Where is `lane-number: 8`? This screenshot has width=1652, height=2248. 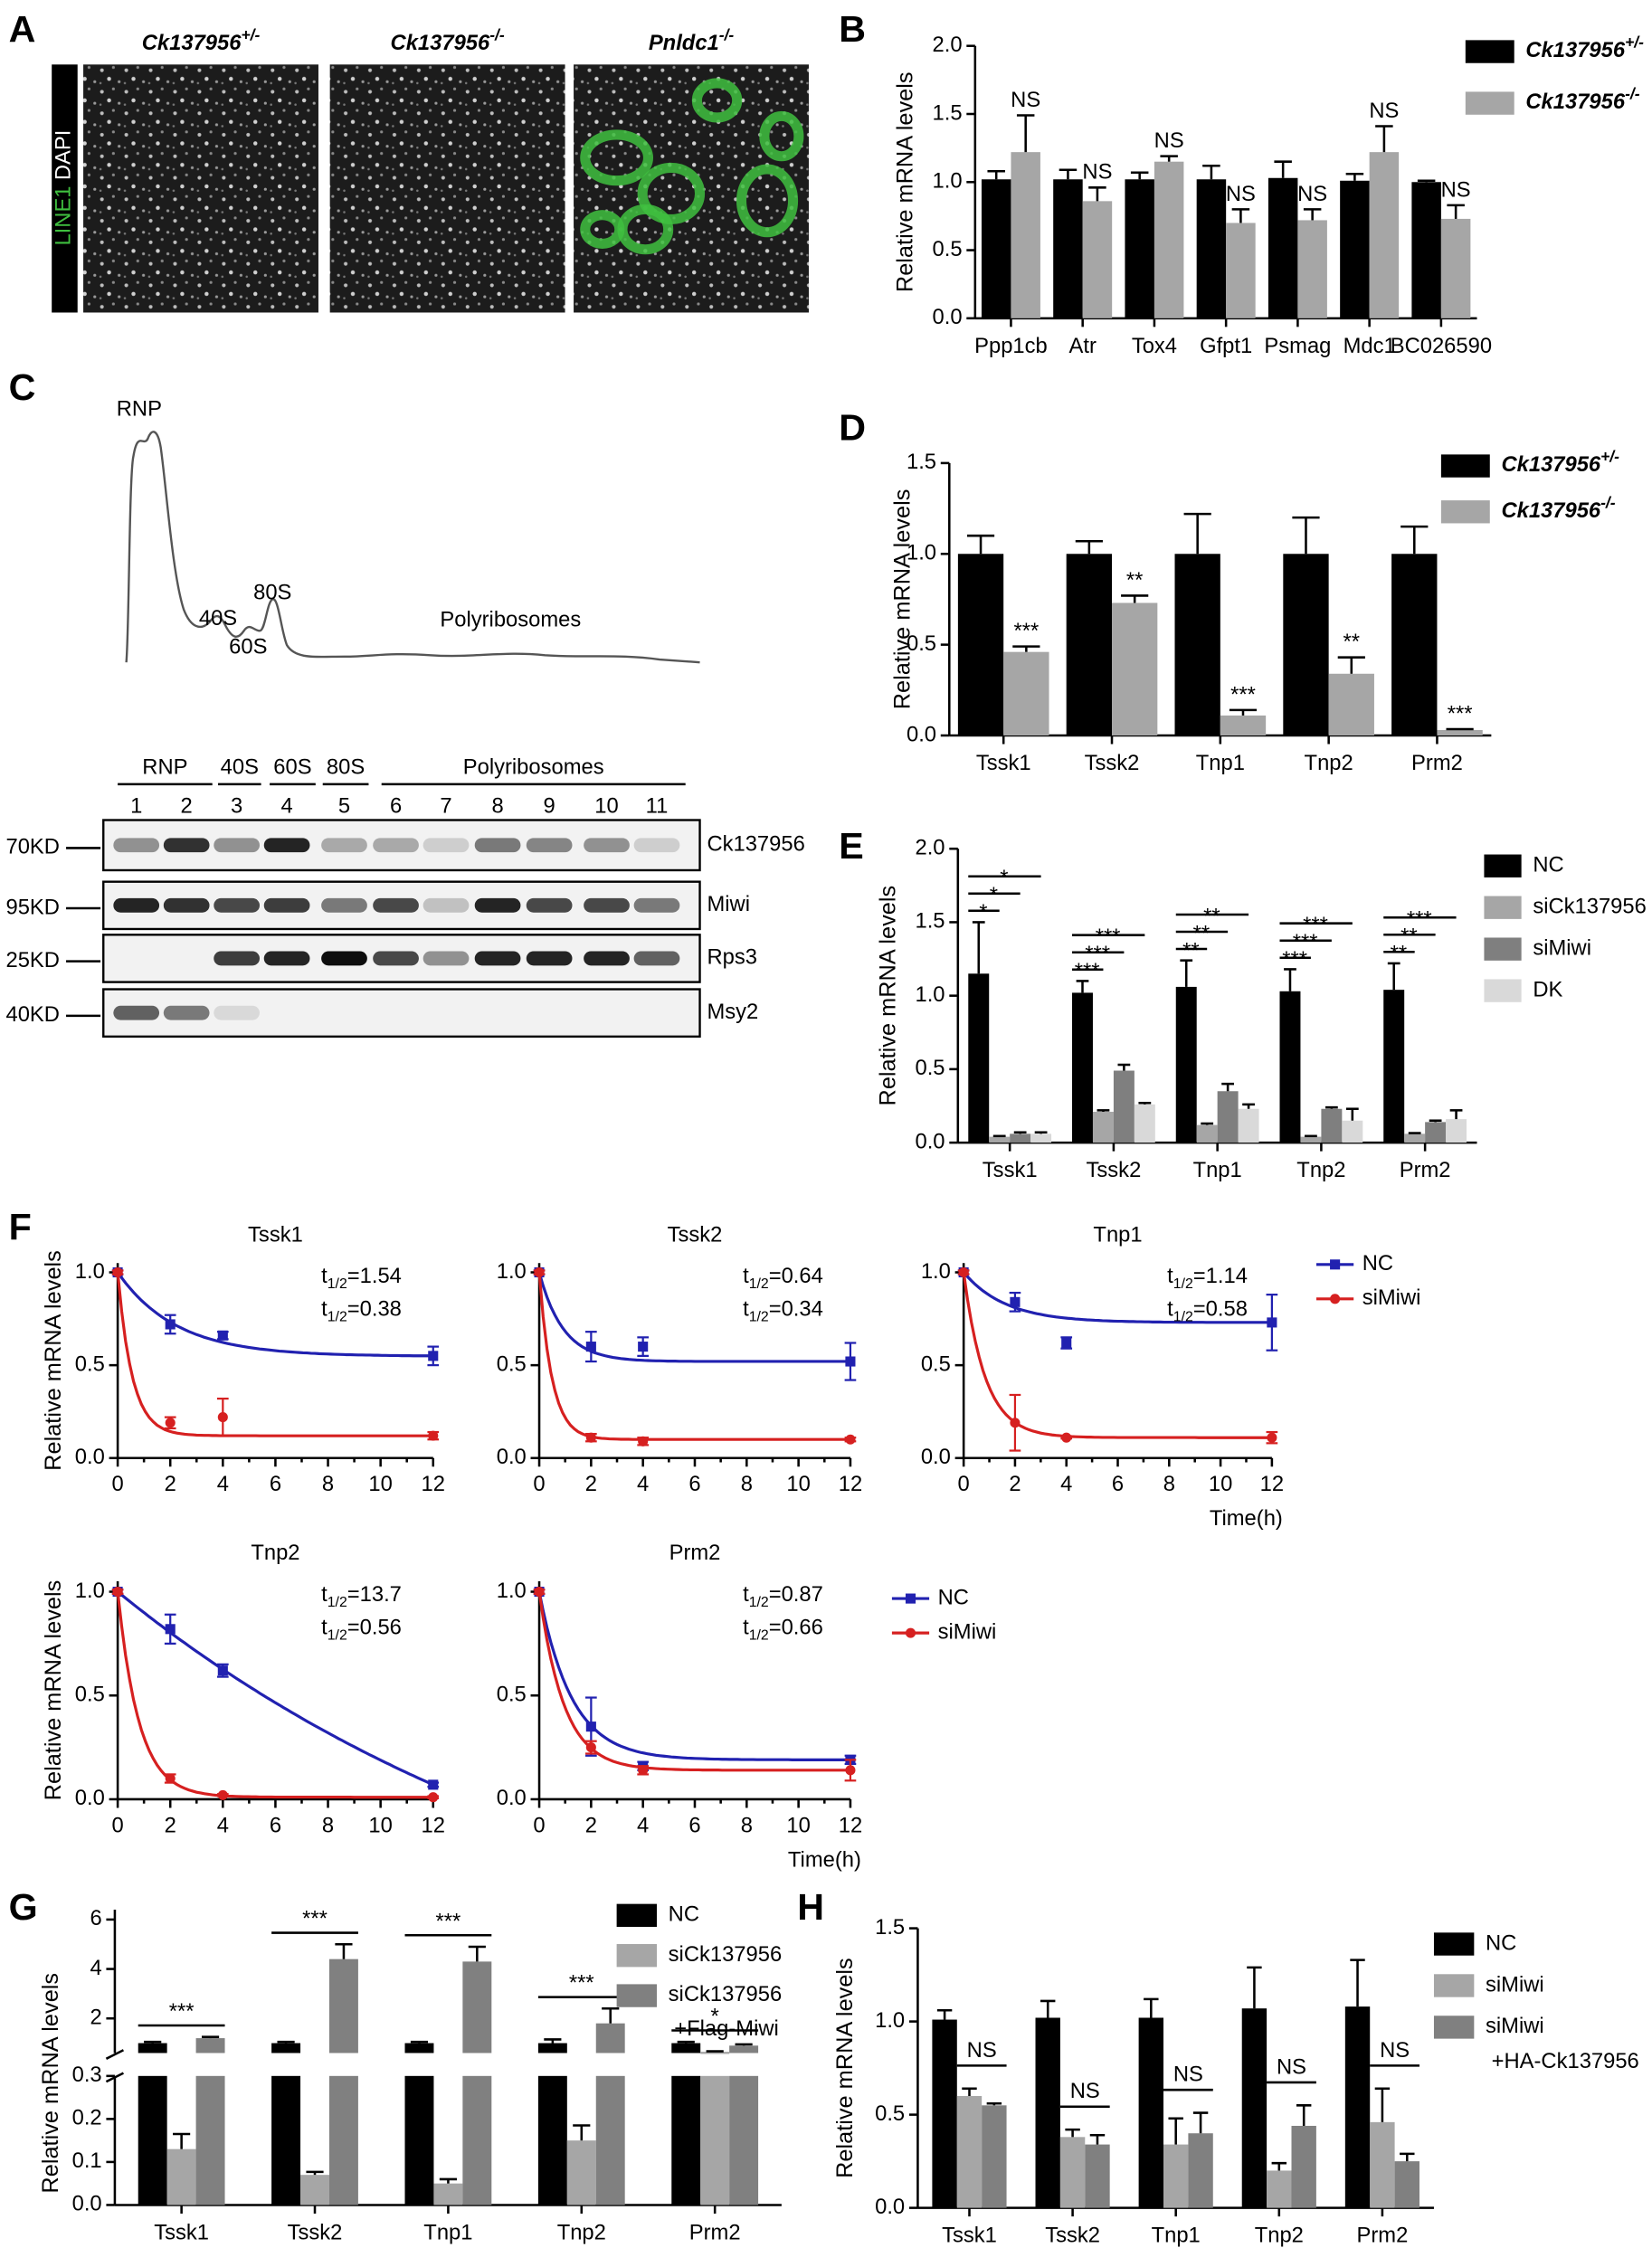 lane-number: 8 is located at coordinates (497, 806).